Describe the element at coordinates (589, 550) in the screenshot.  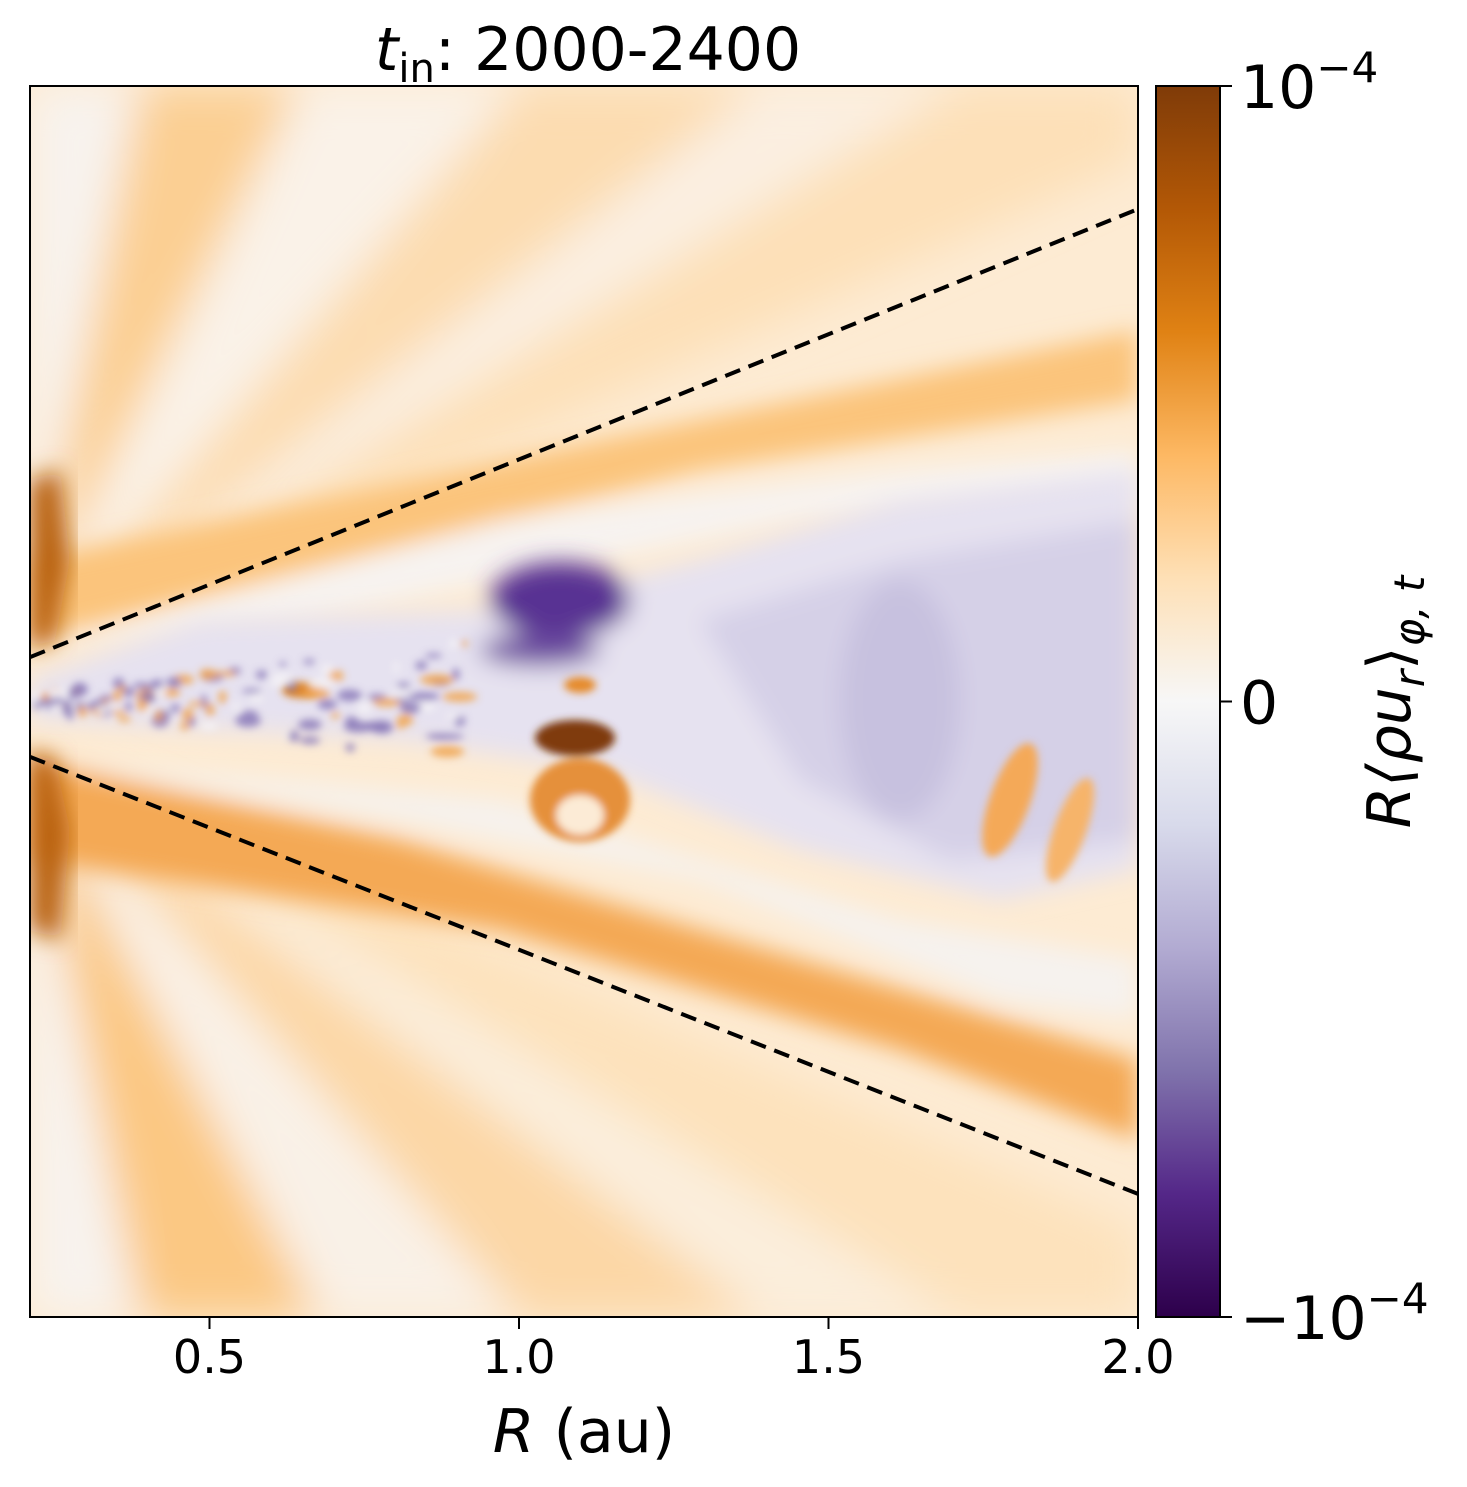
I see `upper-wedge-white` at that location.